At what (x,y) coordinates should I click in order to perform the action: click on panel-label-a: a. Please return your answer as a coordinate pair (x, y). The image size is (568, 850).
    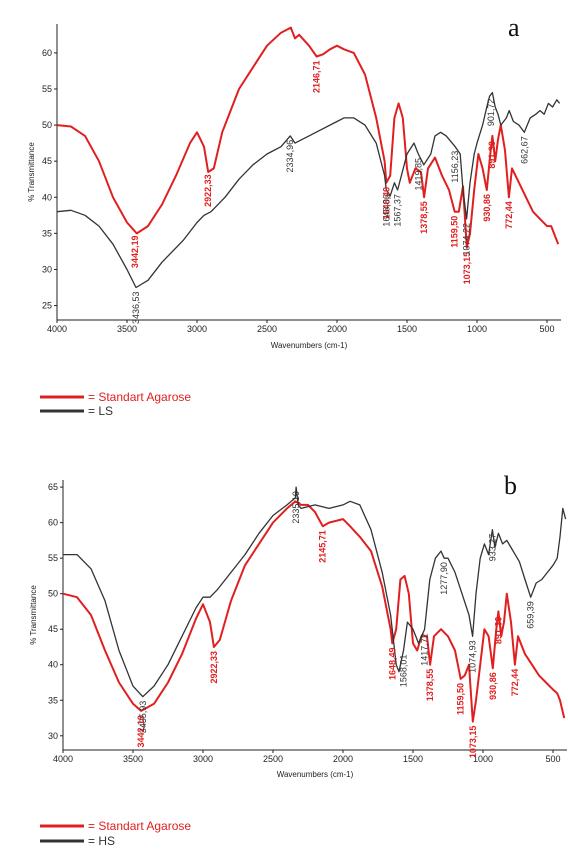
    Looking at the image, I should click on (514, 27).